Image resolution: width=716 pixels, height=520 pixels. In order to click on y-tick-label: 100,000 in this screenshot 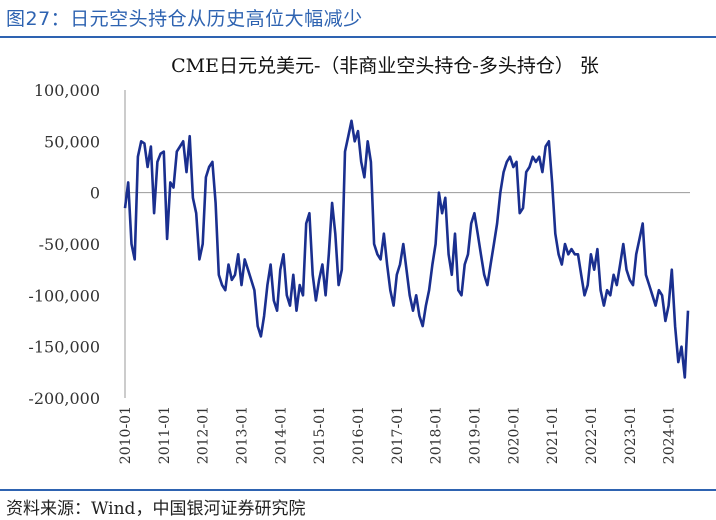, I will do `click(67, 90)`.